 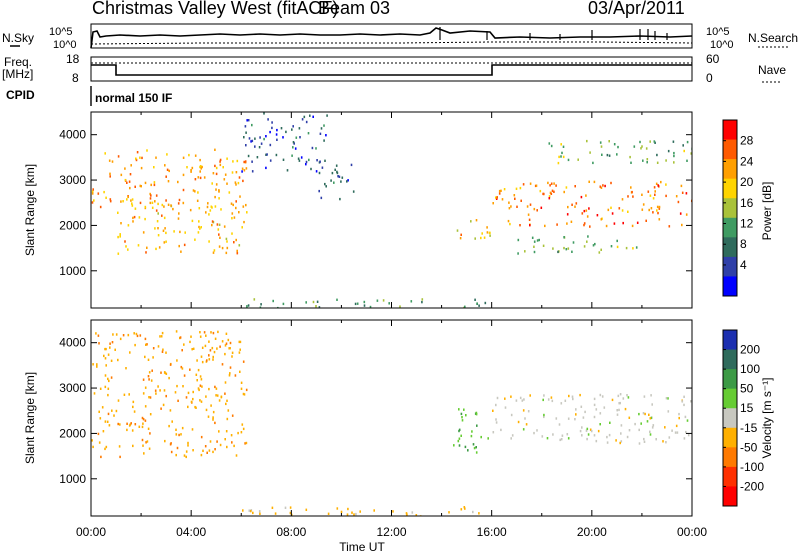 What do you see at coordinates (75, 78) in the screenshot?
I see `freq-tick-bottom: 8` at bounding box center [75, 78].